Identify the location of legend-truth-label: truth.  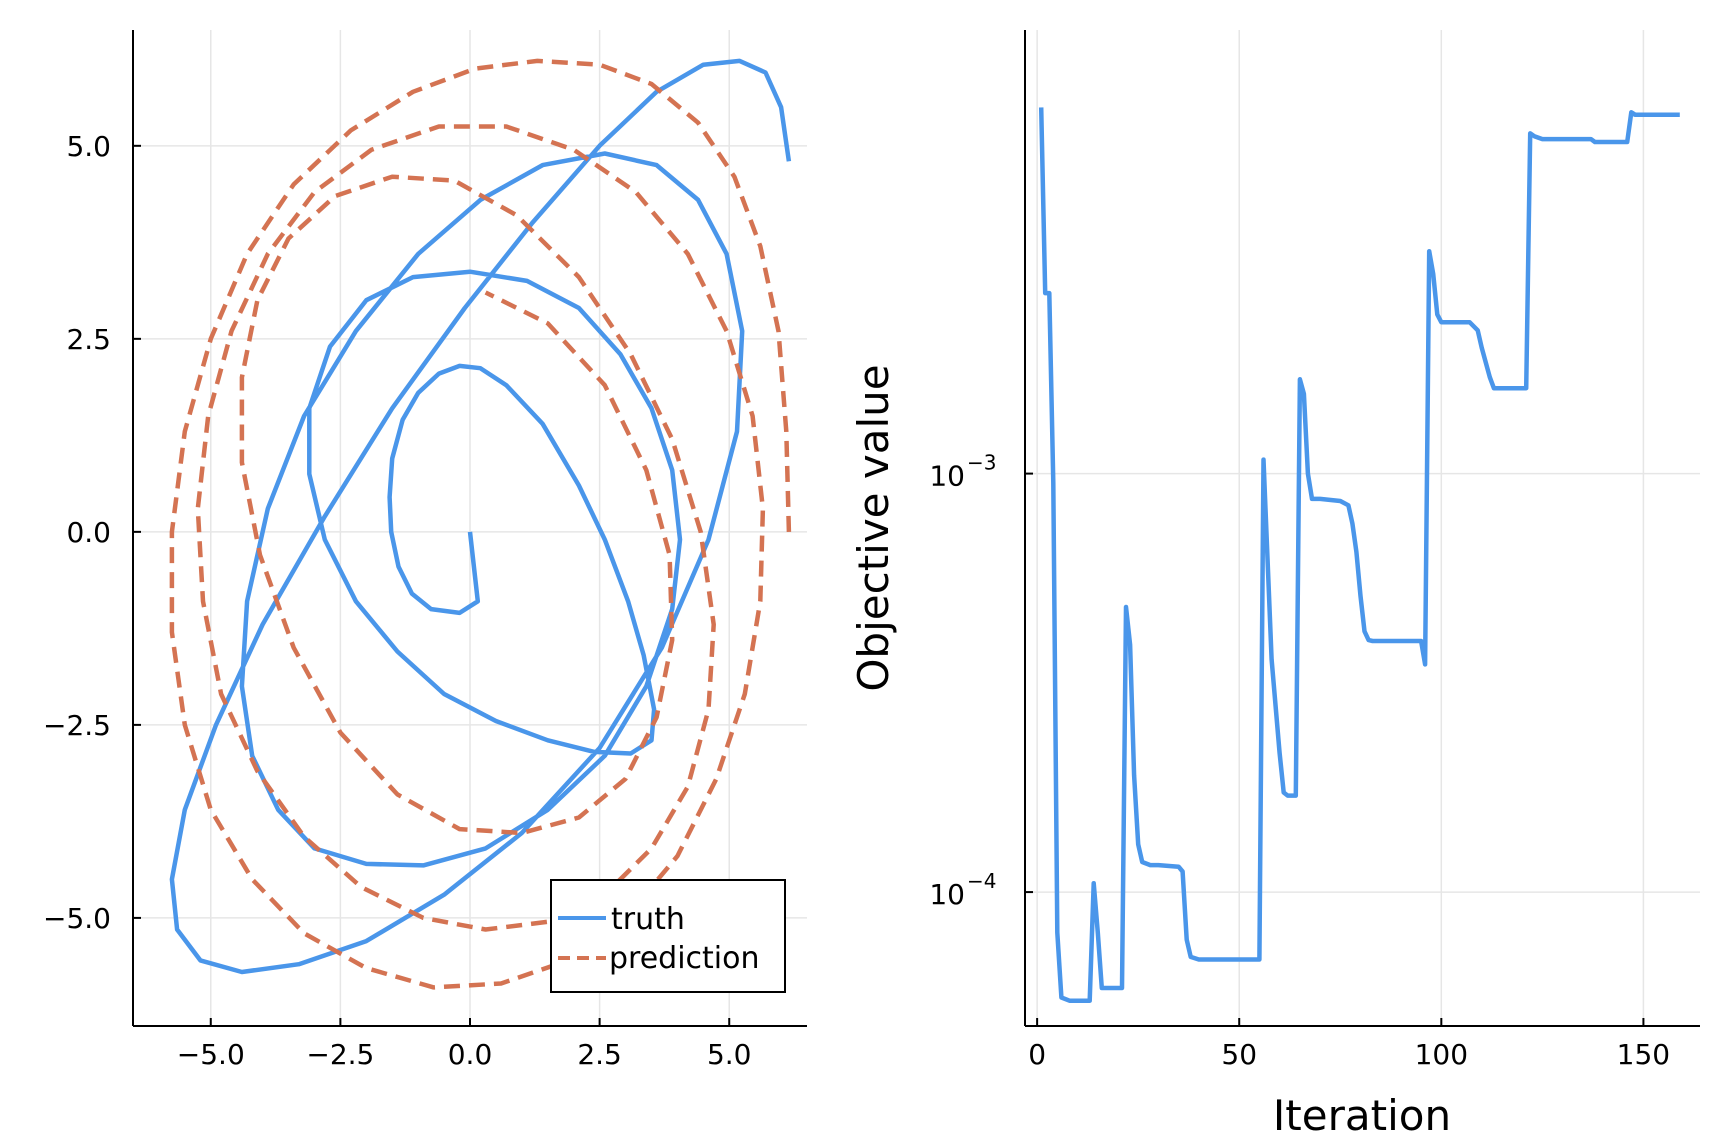
(648, 919).